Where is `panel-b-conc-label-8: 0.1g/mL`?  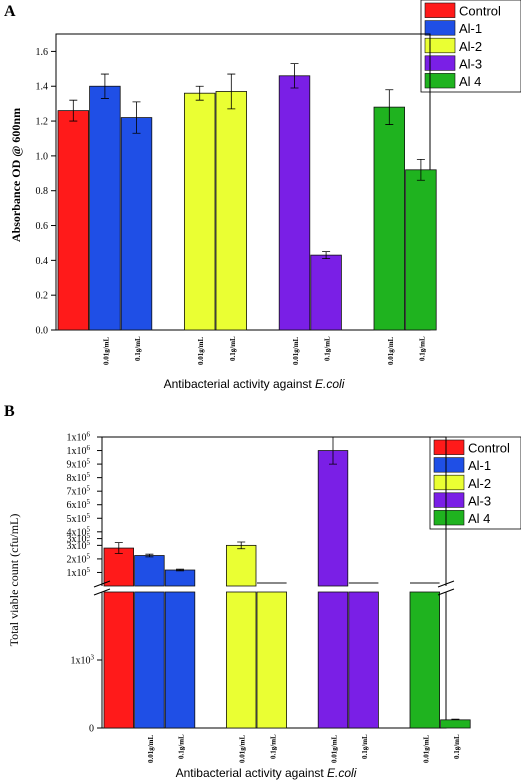
panel-b-conc-label-8: 0.1g/mL is located at coordinates (457, 746).